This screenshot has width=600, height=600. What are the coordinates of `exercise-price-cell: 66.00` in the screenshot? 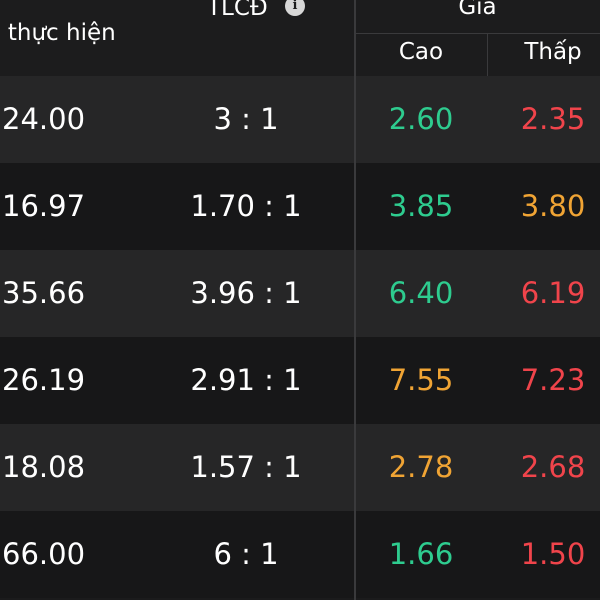 It's located at (44, 554).